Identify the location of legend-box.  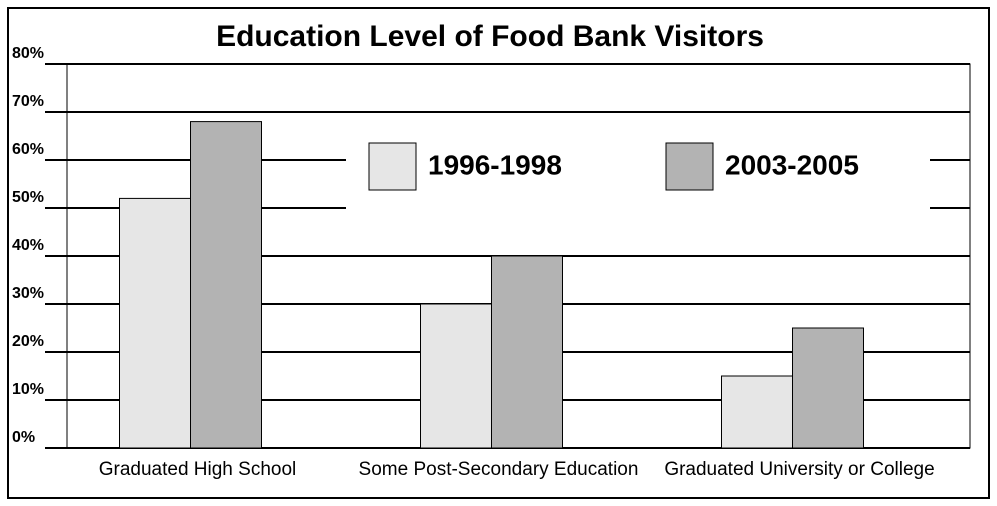
(638, 173).